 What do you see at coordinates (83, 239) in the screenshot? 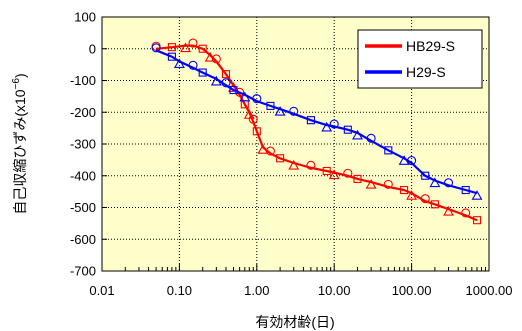
I see `y-tick-label: -600` at bounding box center [83, 239].